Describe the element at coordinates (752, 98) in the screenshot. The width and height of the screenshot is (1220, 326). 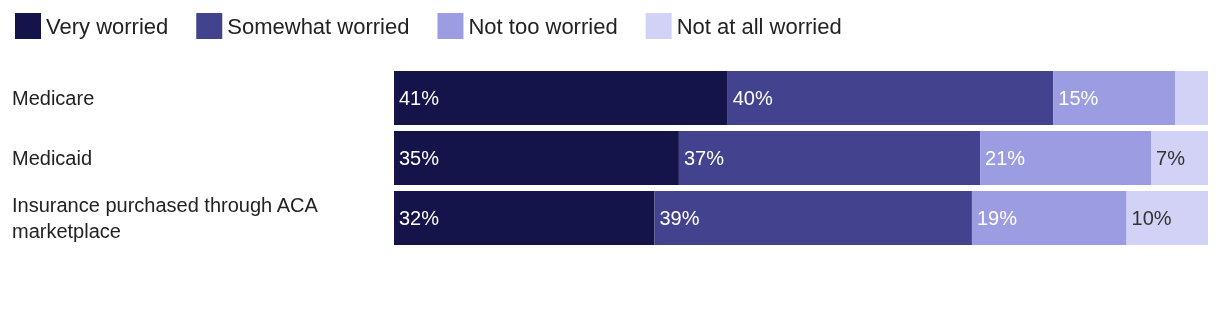
I see `data-label: 40%` at that location.